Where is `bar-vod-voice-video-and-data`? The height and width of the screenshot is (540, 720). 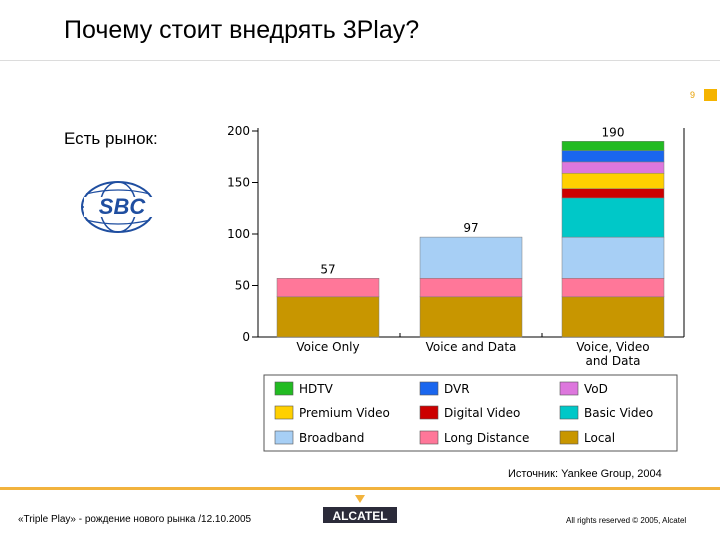 bar-vod-voice-video-and-data is located at coordinates (613, 167).